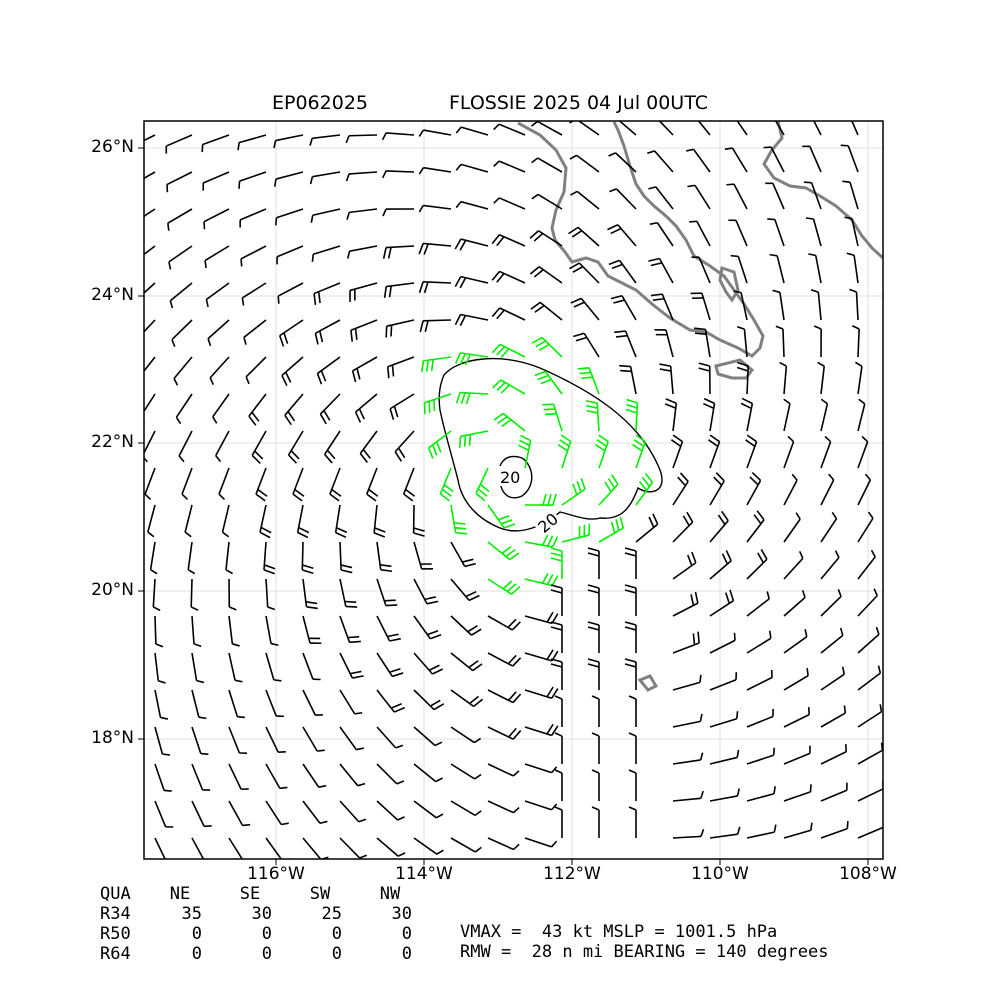 Image resolution: width=1000 pixels, height=1000 pixels. I want to click on radii-header-cell: SE, so click(250, 894).